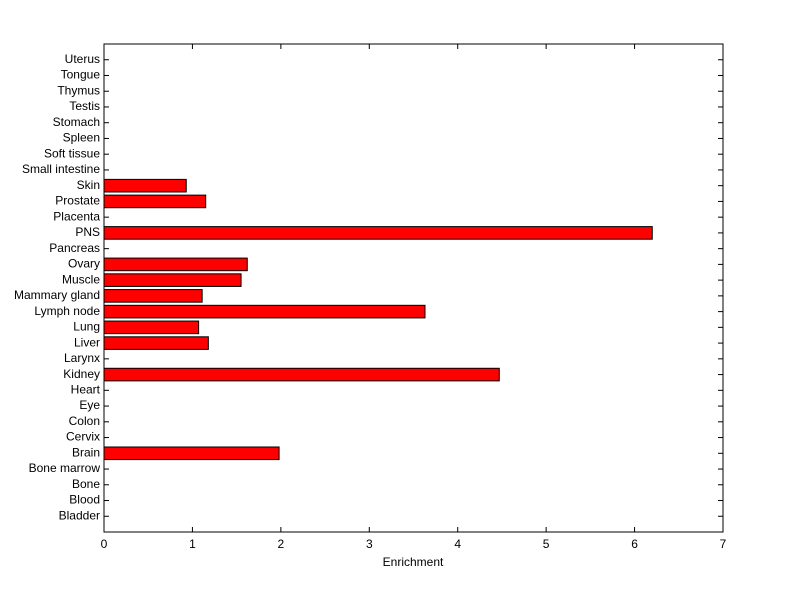 The height and width of the screenshot is (599, 800). Describe the element at coordinates (369, 544) in the screenshot. I see `x-tick-label: 3` at that location.